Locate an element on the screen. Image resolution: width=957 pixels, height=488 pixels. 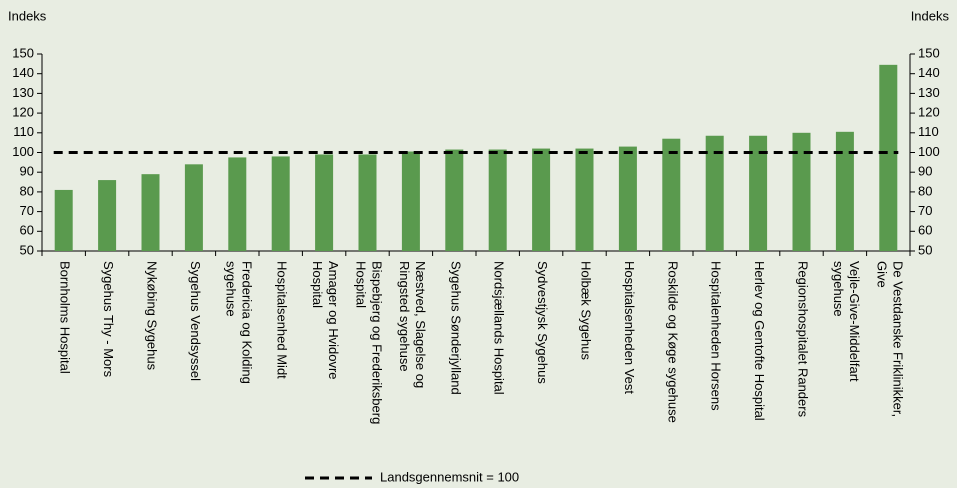
y-tick-label: 80 is located at coordinates (27, 190).